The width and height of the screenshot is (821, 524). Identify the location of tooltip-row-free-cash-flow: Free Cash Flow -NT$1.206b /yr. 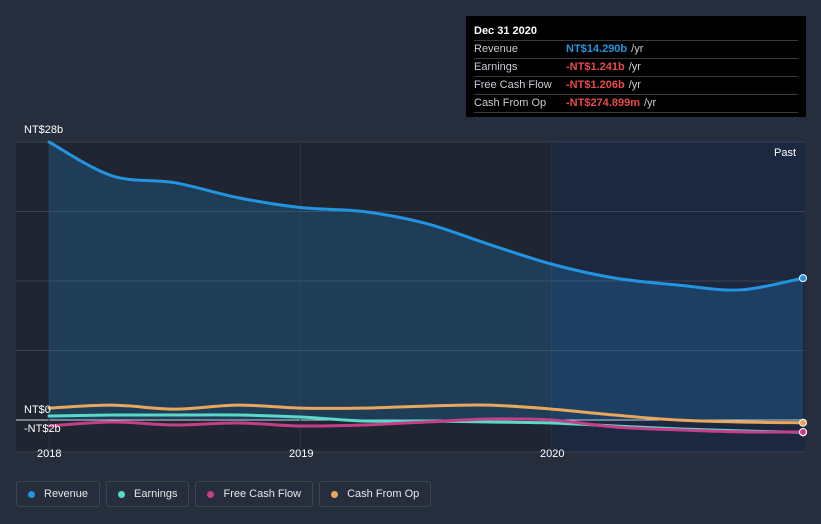
(636, 86).